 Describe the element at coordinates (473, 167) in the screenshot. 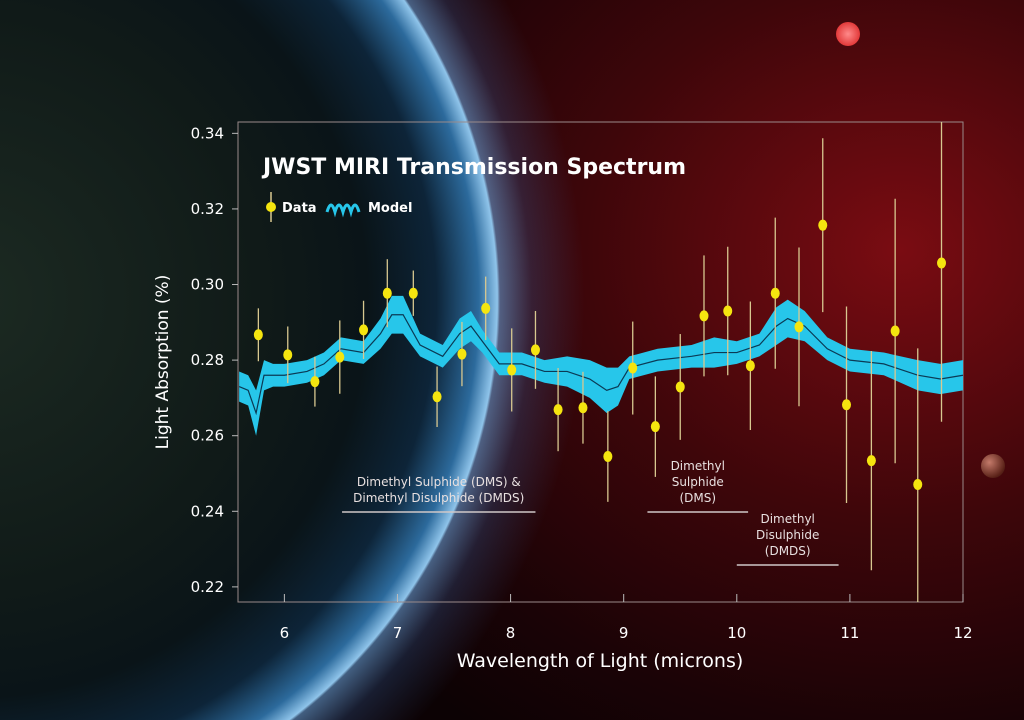

I see `chart-title: JWST MIRI Transmission Spectrum` at that location.